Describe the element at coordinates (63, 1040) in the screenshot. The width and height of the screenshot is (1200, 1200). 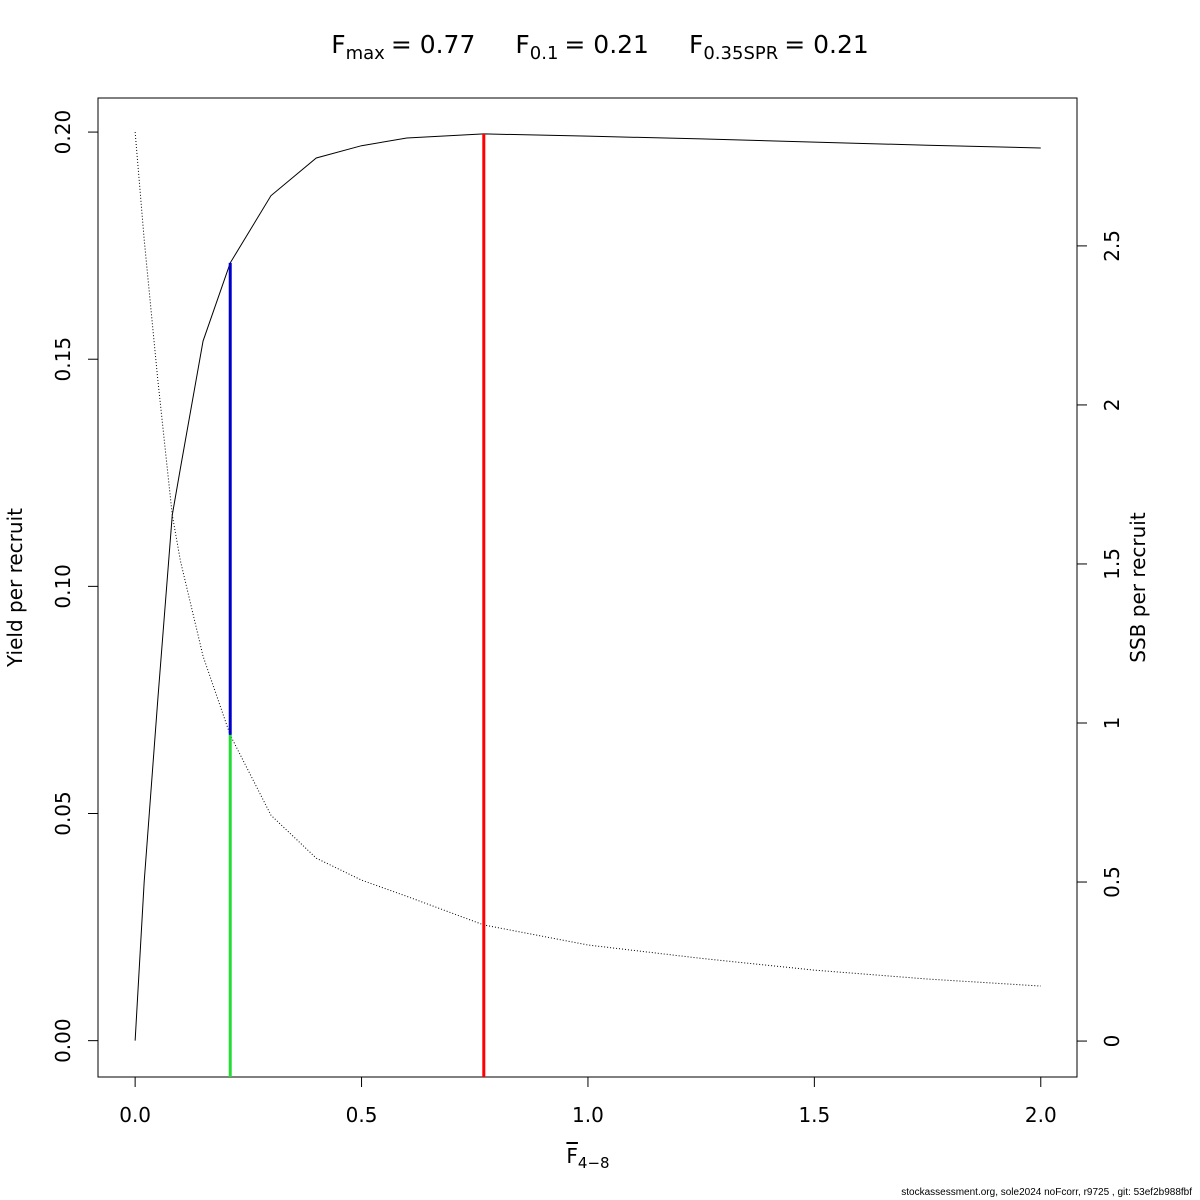
I see `y-tick-label: 0.00` at that location.